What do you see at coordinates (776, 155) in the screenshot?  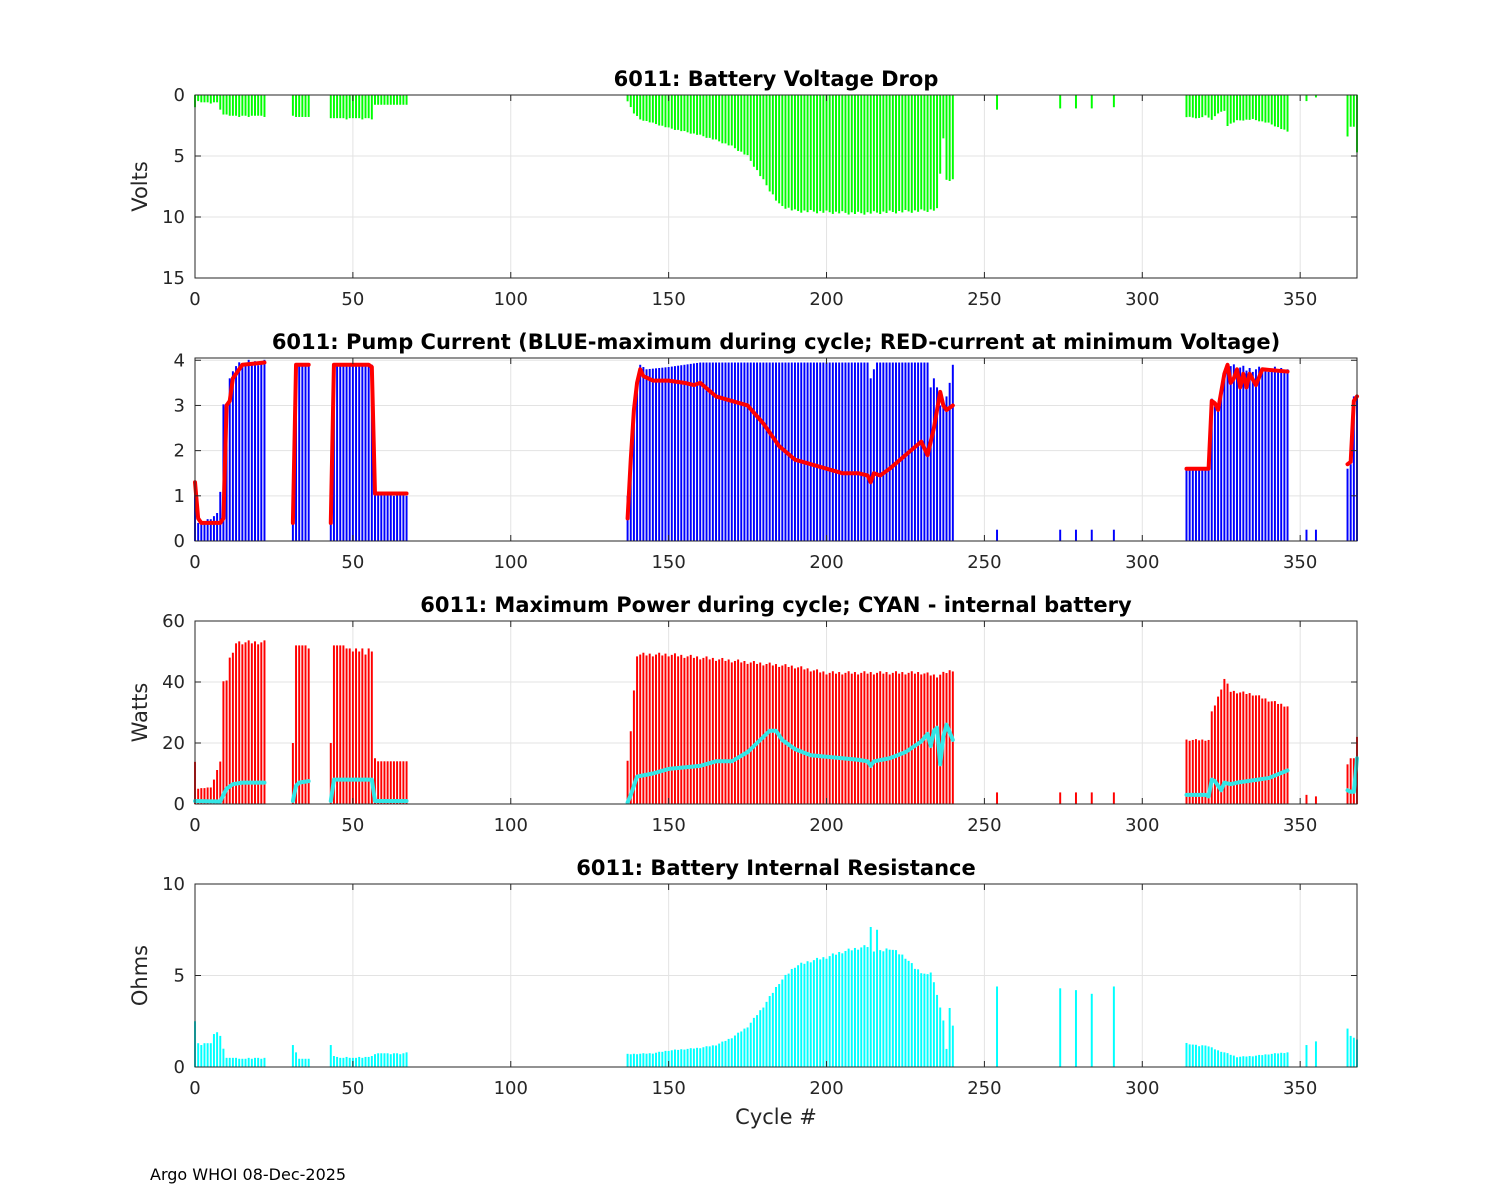 I see `series-voltage-drop` at bounding box center [776, 155].